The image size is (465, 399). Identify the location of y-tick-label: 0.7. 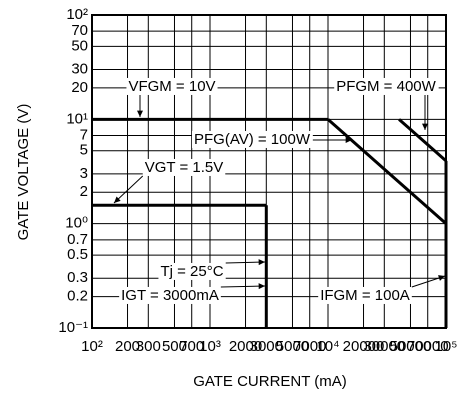
(77, 239).